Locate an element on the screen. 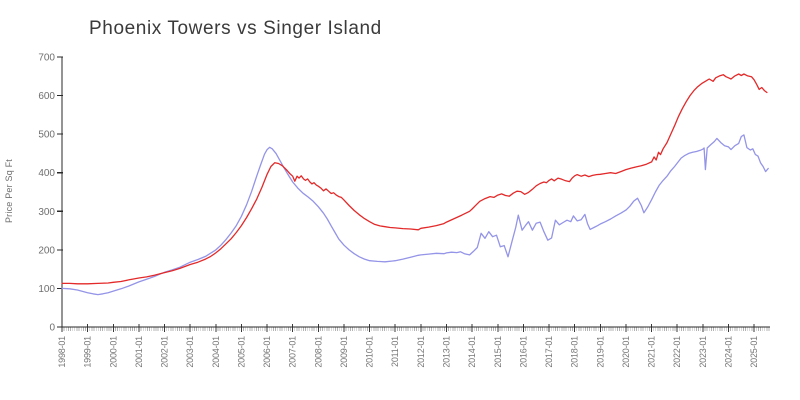 Image resolution: width=800 pixels, height=400 pixels. x-tick-label: 2022-01 is located at coordinates (677, 352).